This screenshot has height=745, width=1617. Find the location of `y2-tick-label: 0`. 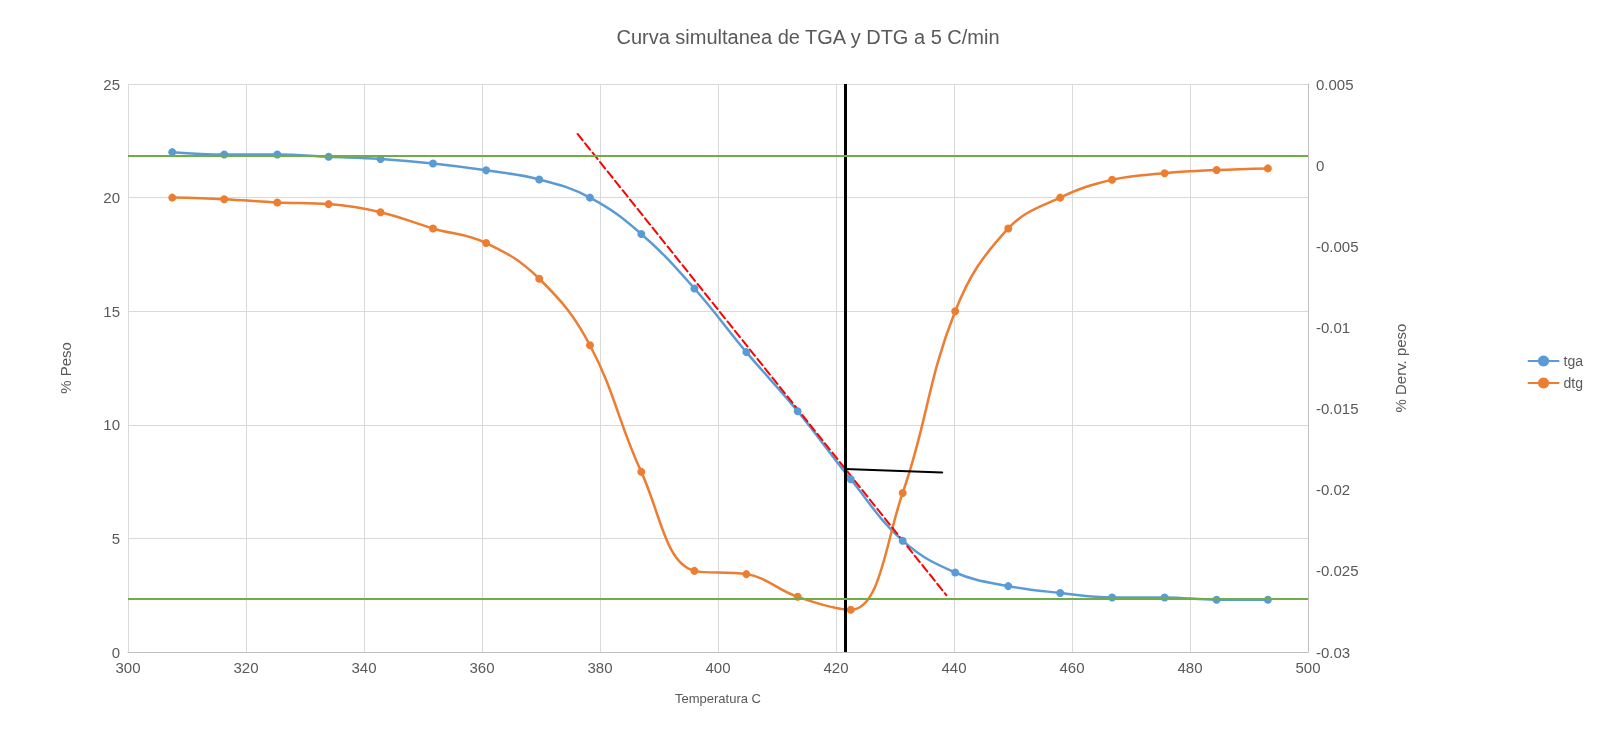

y2-tick-label: 0 is located at coordinates (1320, 165).